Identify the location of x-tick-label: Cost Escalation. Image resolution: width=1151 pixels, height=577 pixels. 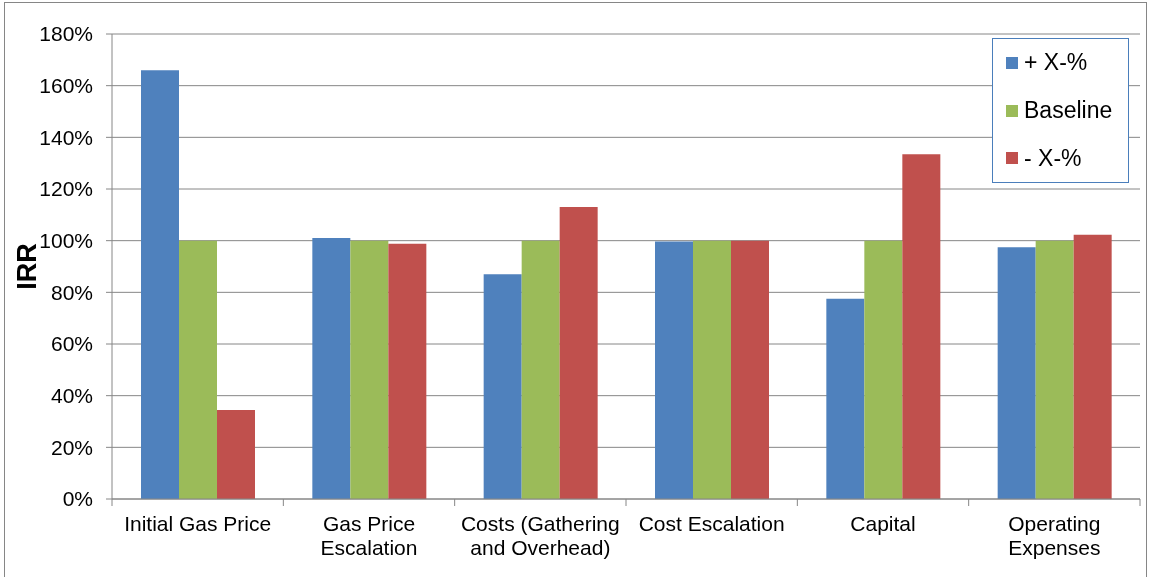
(711, 523).